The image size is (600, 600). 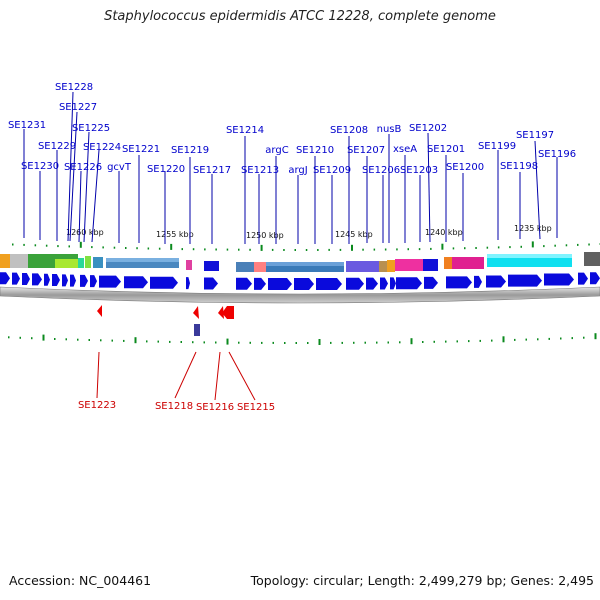 What do you see at coordinates (405, 149) in the screenshot?
I see `gene-label: xseA` at bounding box center [405, 149].